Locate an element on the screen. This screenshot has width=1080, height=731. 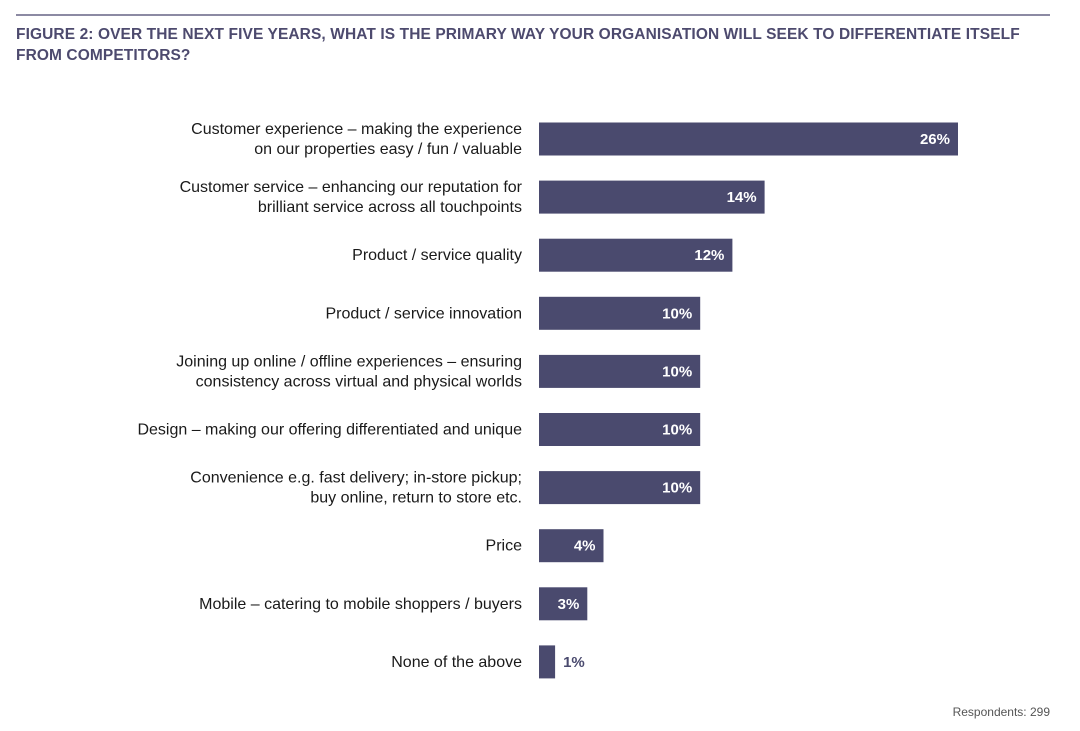
bar-value-label: 3% is located at coordinates (569, 604).